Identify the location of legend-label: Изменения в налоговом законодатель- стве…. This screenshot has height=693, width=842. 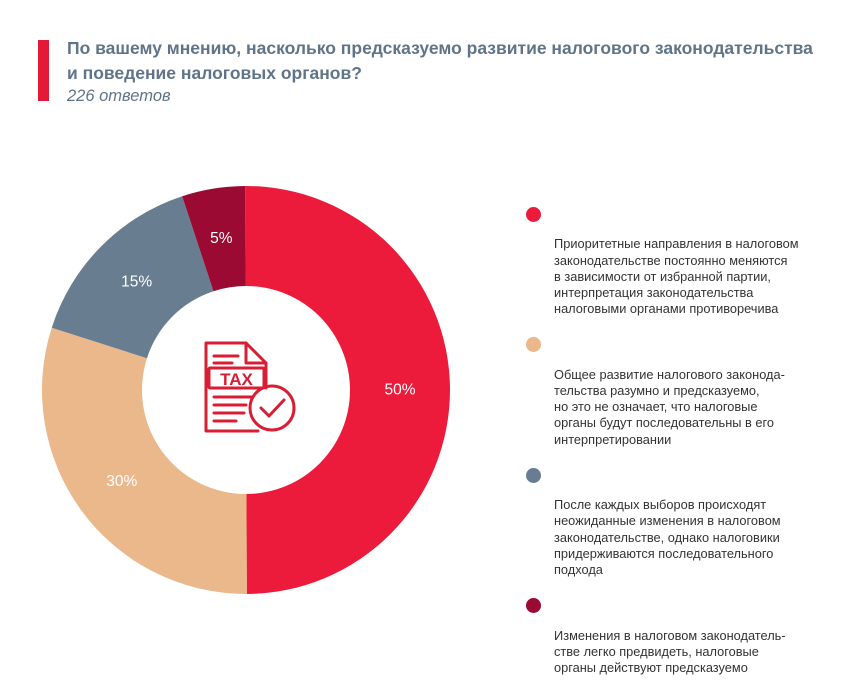
(670, 651).